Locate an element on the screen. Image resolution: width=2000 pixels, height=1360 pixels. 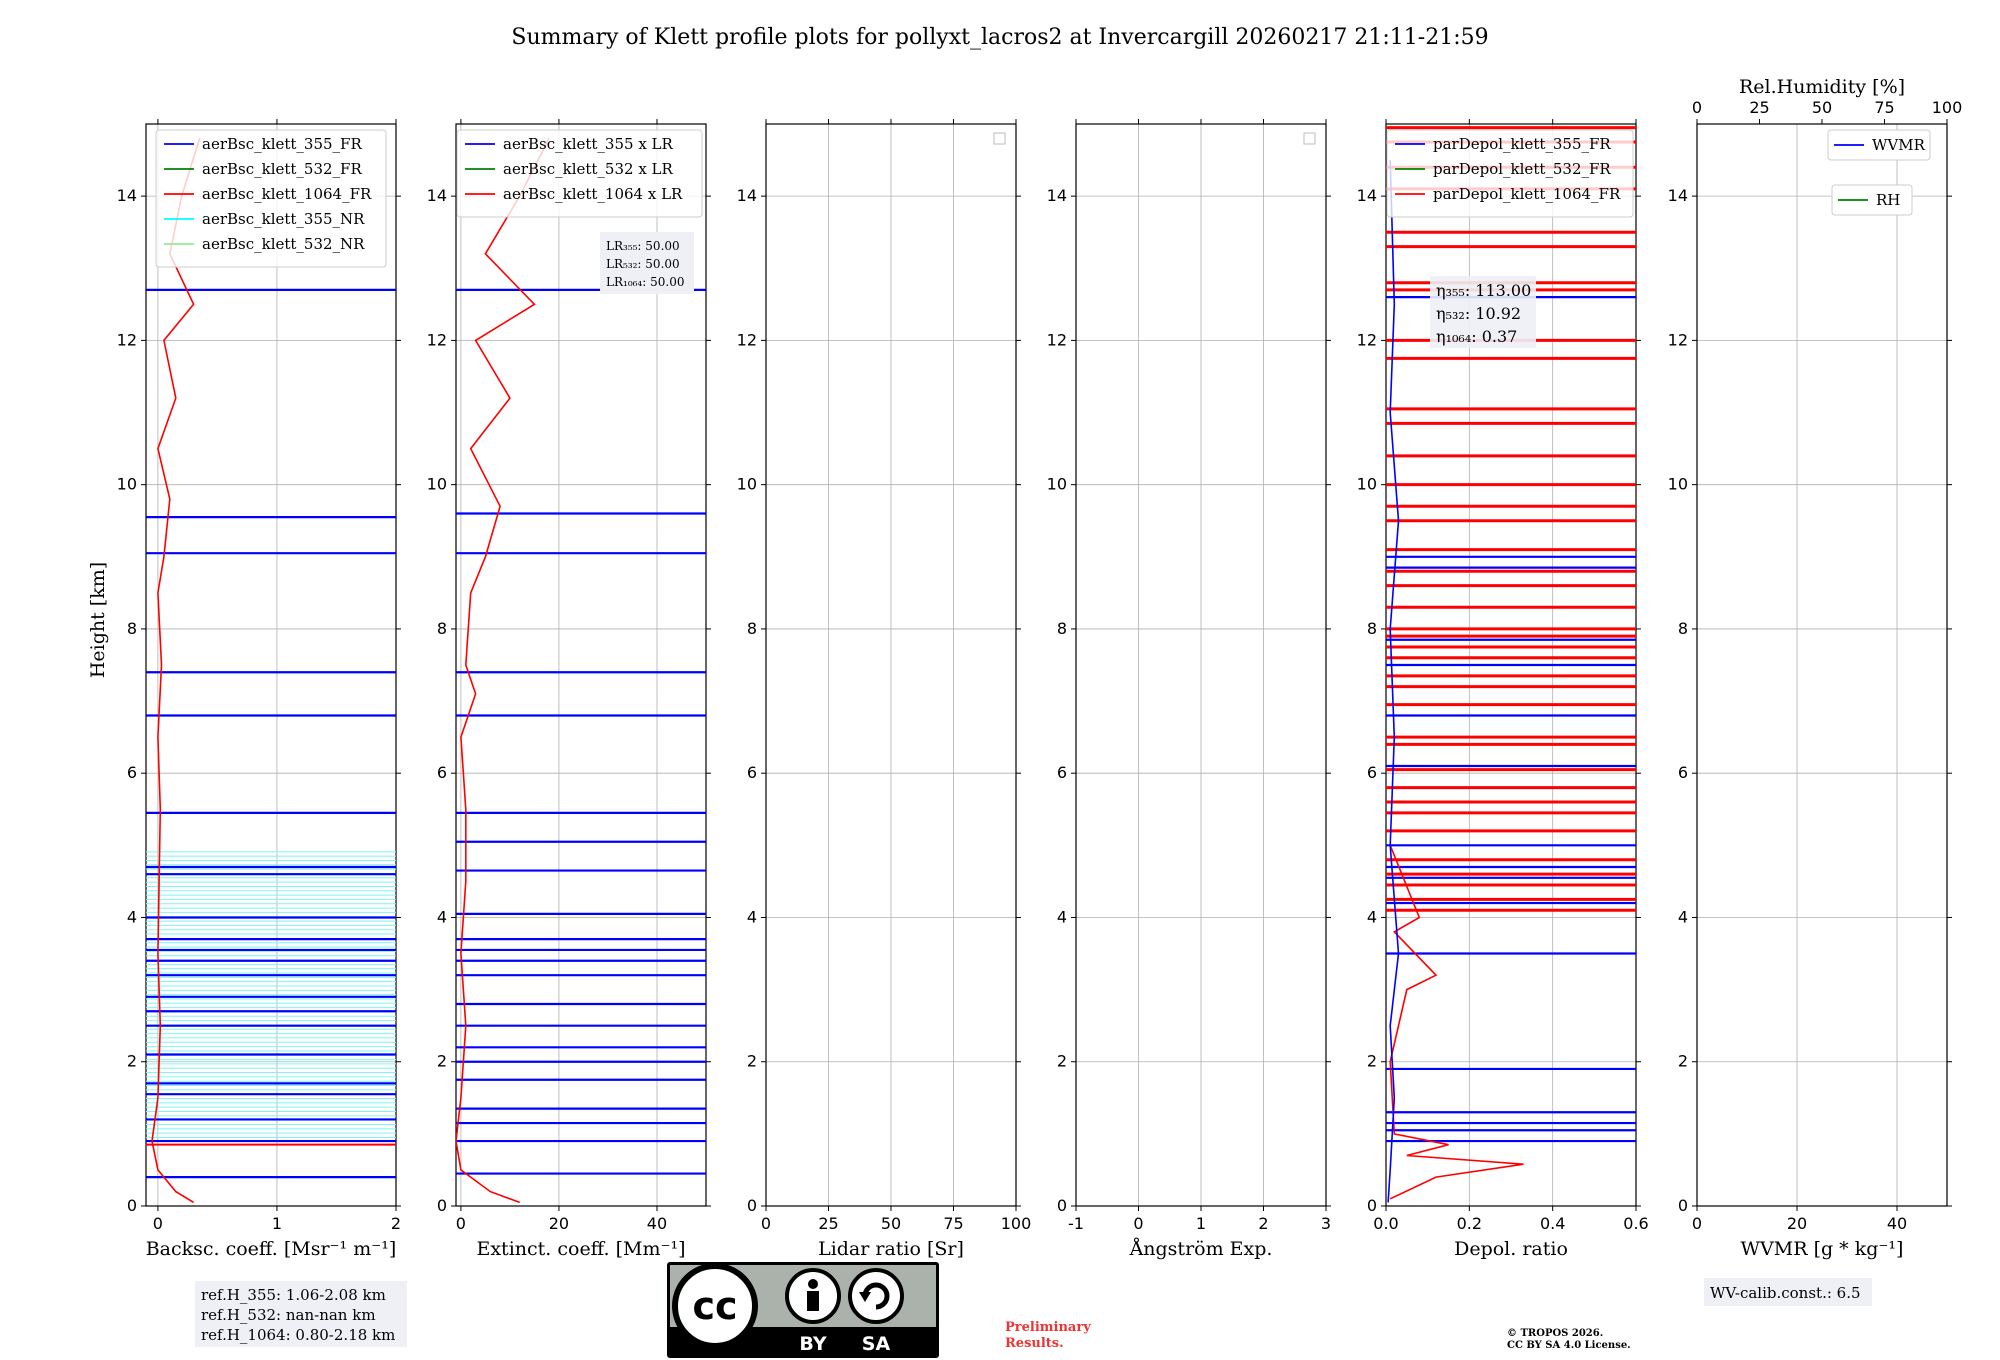
panel-lidar-ratio: 0 25 50 75 100 0 2 4 6 8 10 12 14 Lidar ratio [Sr] is located at coordinates (884, 689).